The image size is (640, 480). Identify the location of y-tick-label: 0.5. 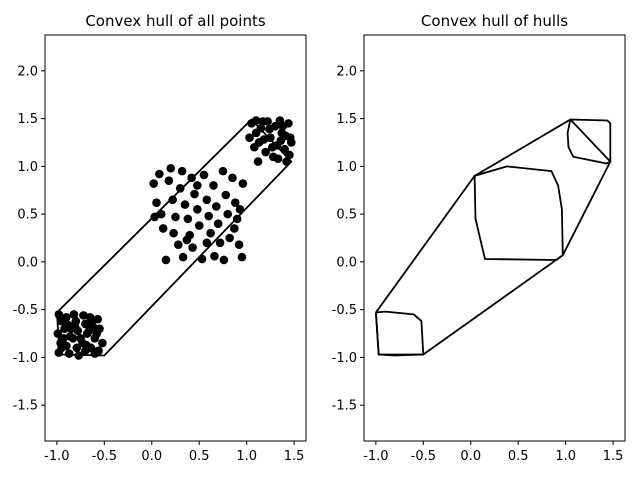
(27, 215).